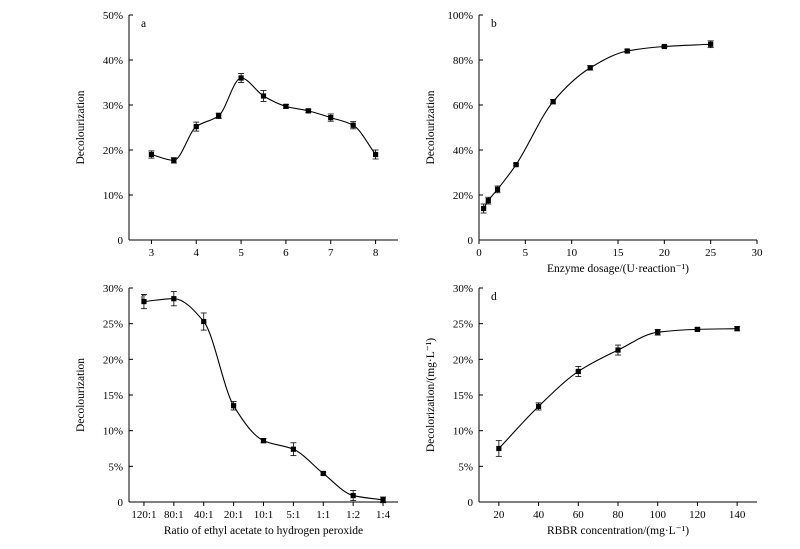 Image resolution: width=800 pixels, height=549 pixels. I want to click on x-tick-label: 140, so click(737, 515).